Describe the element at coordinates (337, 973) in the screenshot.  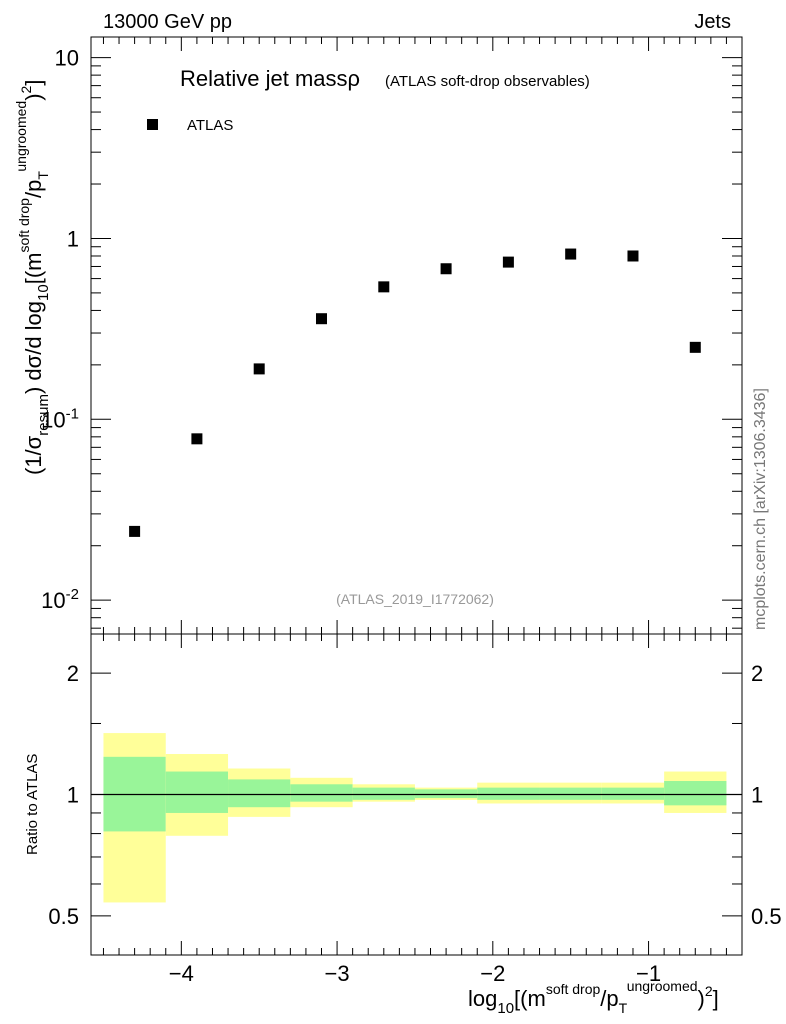
I see `x-tick-label: −3` at that location.